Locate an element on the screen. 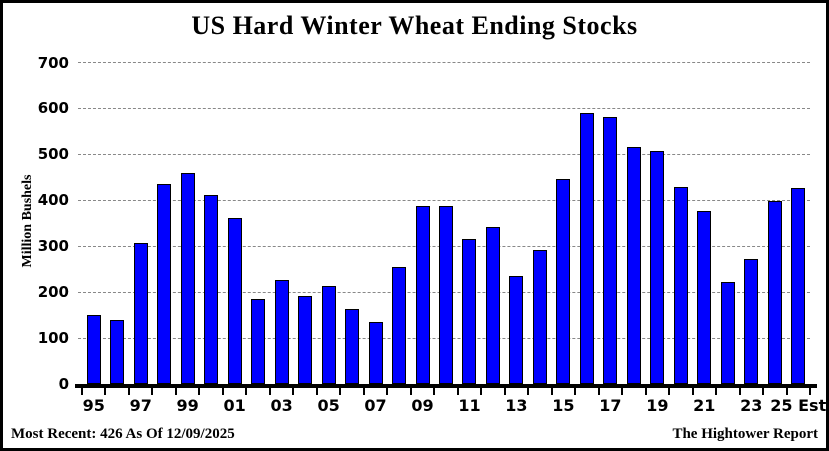 The width and height of the screenshot is (829, 451). x-tick-label-25-est: 25 Est is located at coordinates (798, 405).